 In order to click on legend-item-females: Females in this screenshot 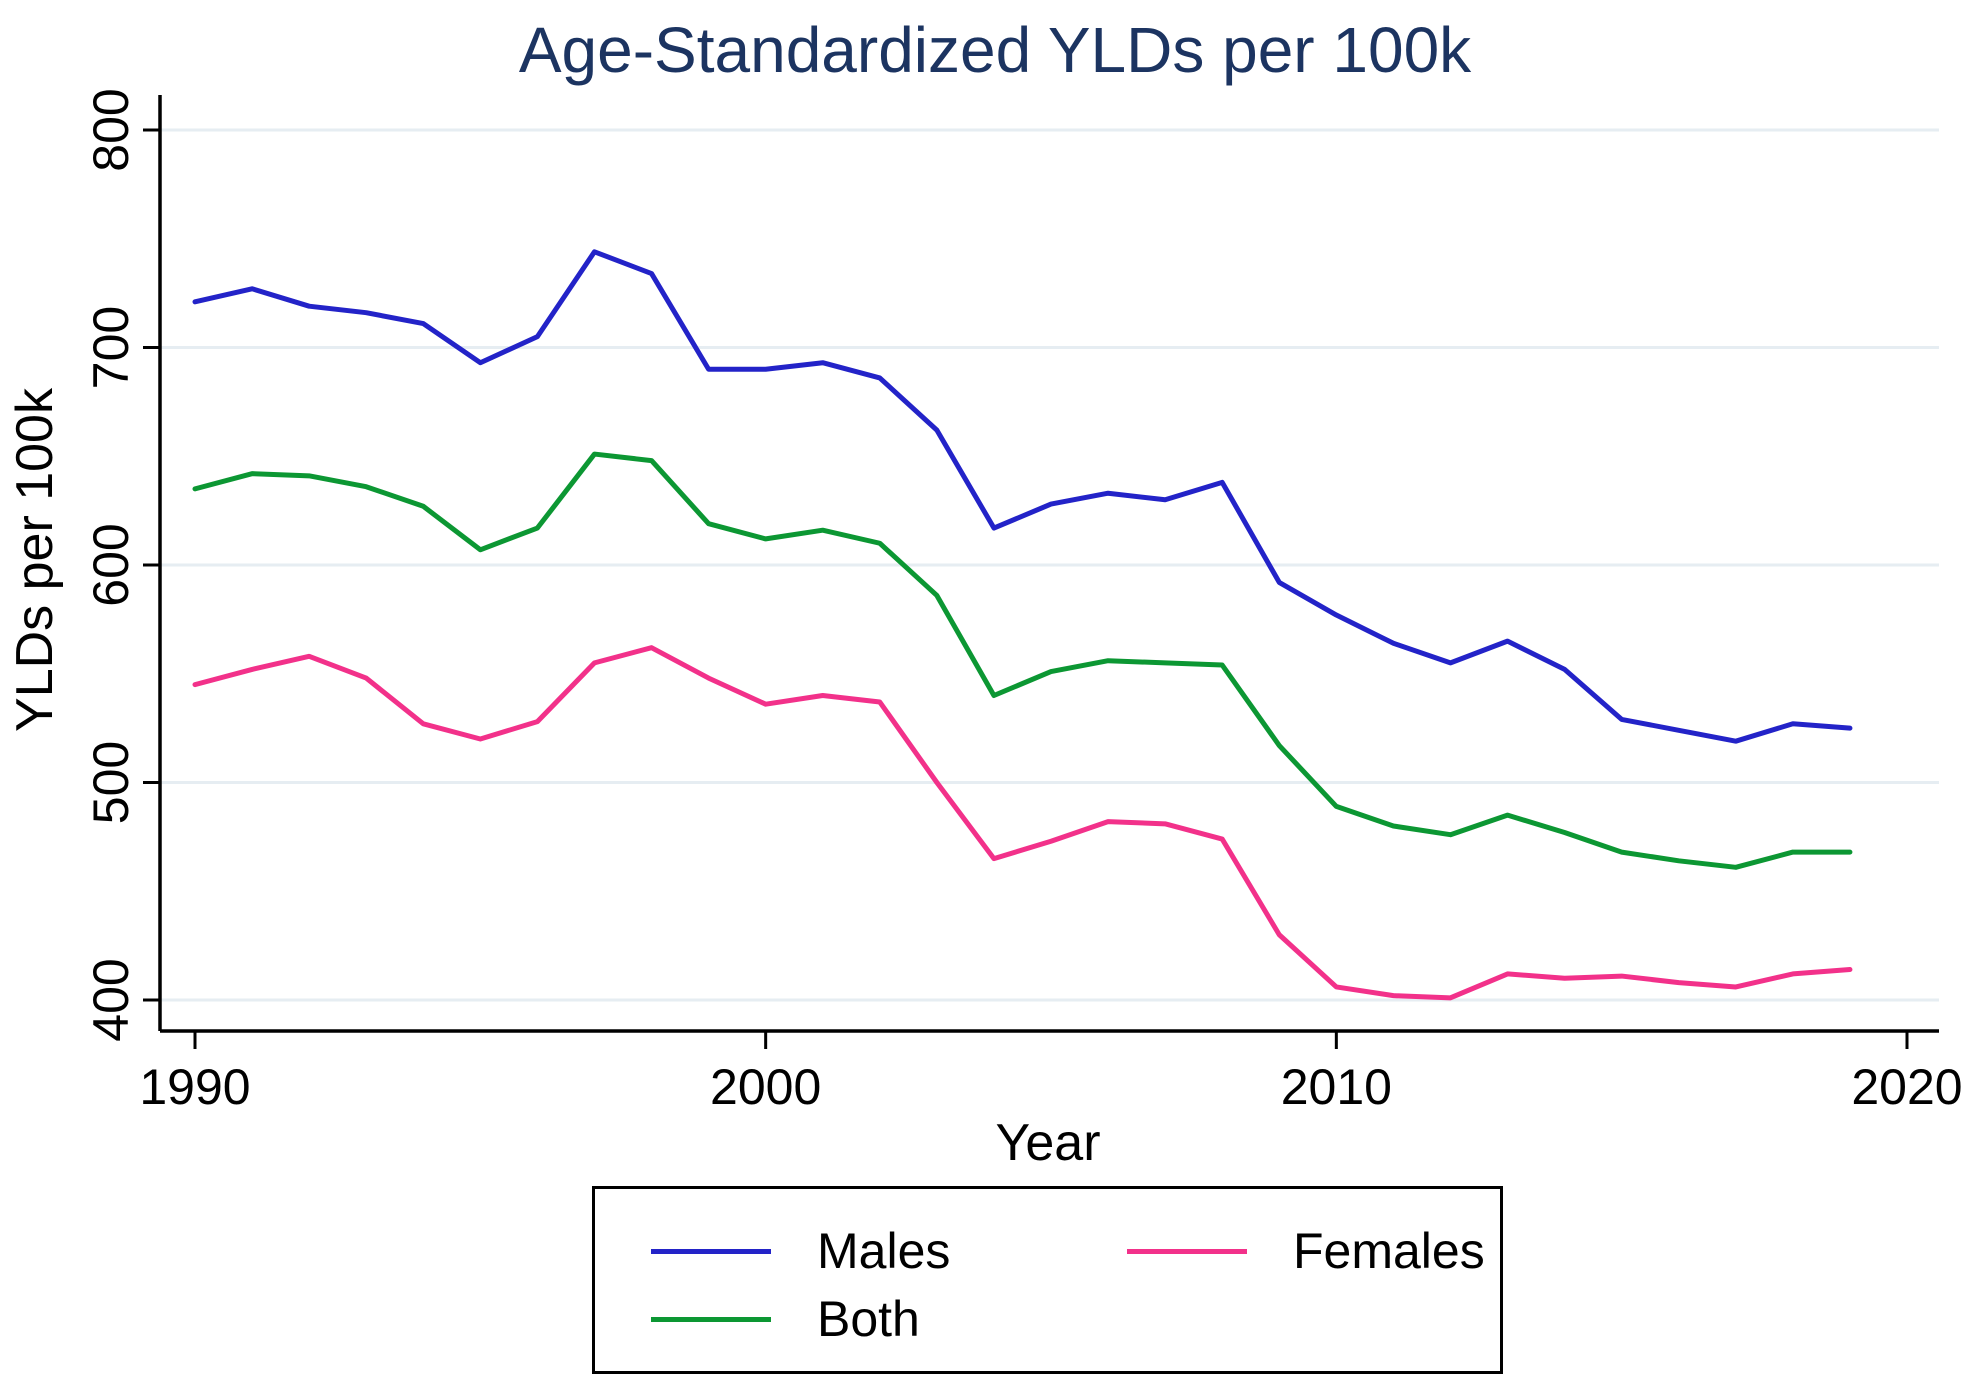, I will do `click(1313, 1251)`.